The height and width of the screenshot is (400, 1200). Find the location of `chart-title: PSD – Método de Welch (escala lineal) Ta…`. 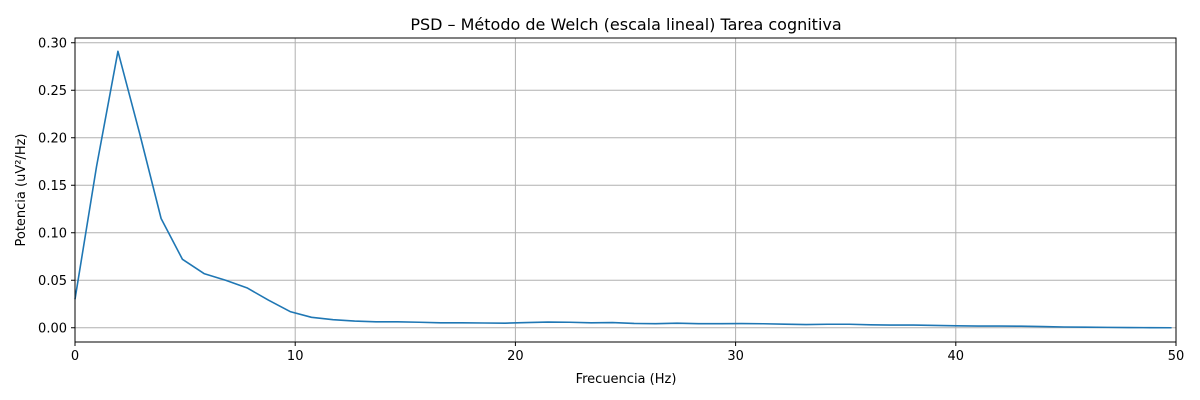

chart-title: PSD – Método de Welch (escala lineal) Ta… is located at coordinates (625, 24).